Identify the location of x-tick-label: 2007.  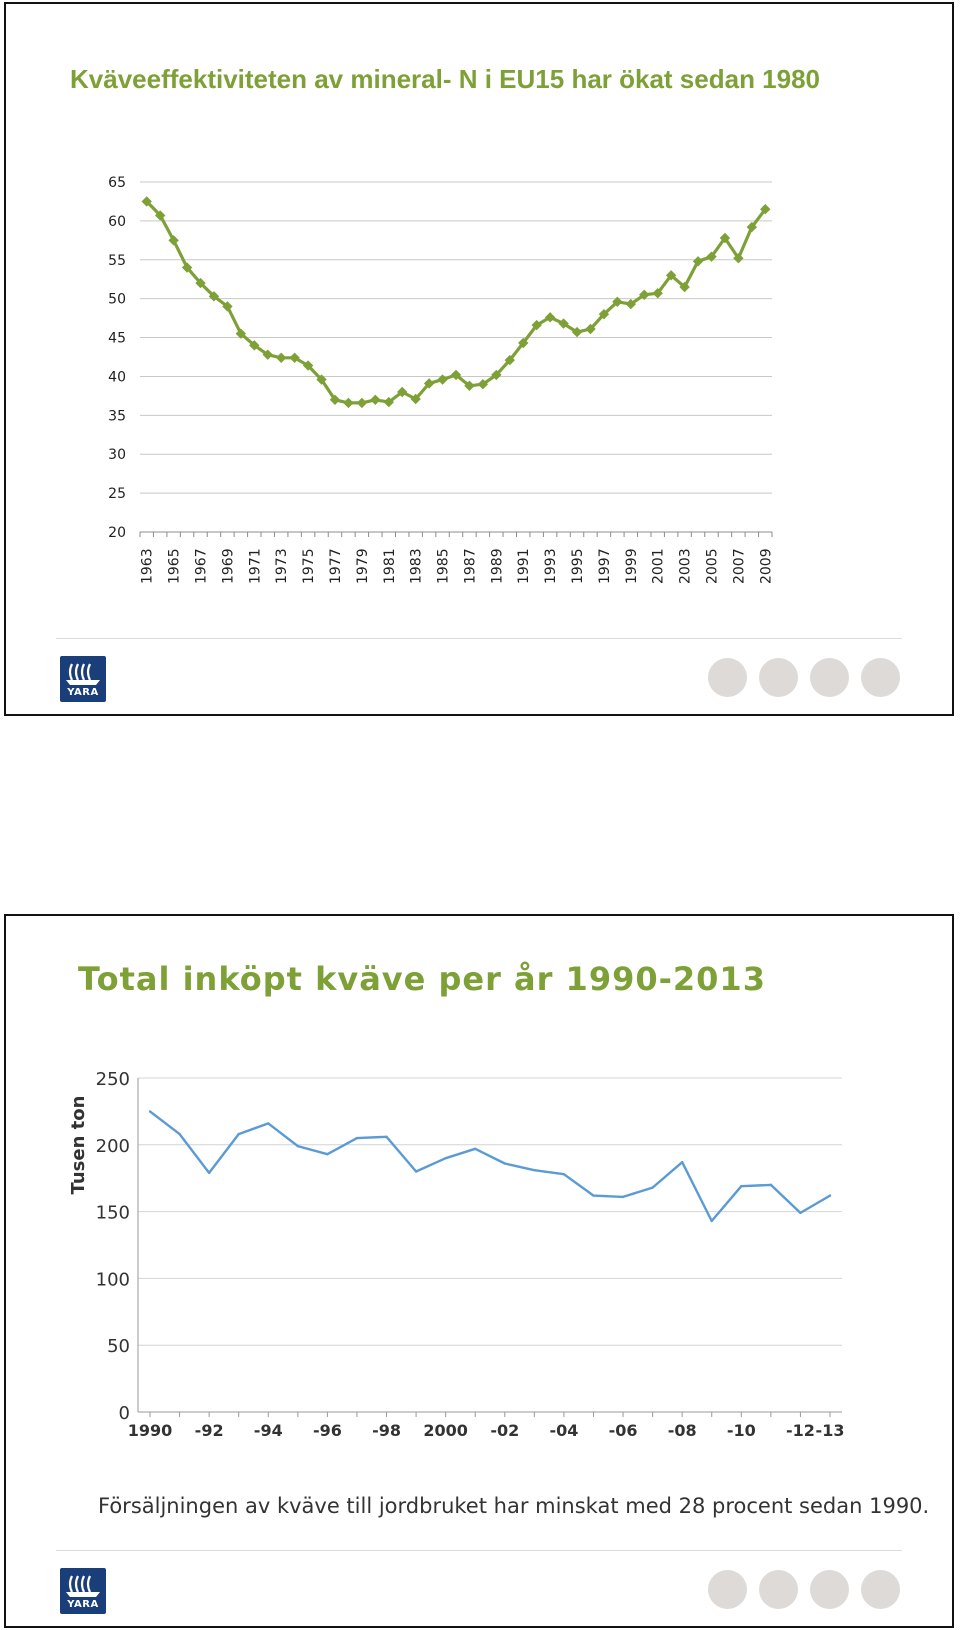
(739, 566).